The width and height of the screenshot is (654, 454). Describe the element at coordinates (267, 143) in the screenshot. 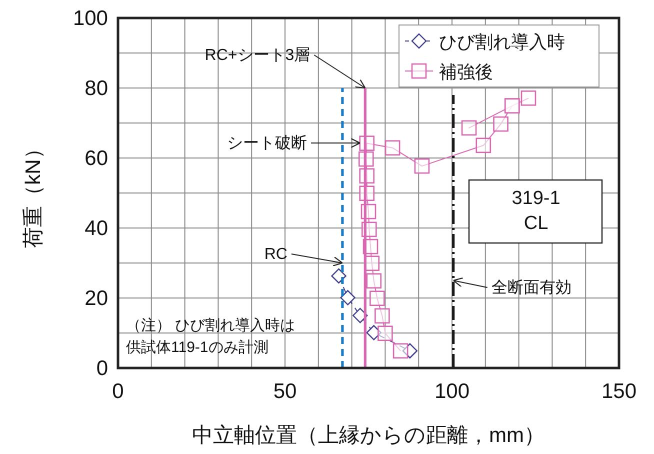

I see `annotation: シート破断` at that location.